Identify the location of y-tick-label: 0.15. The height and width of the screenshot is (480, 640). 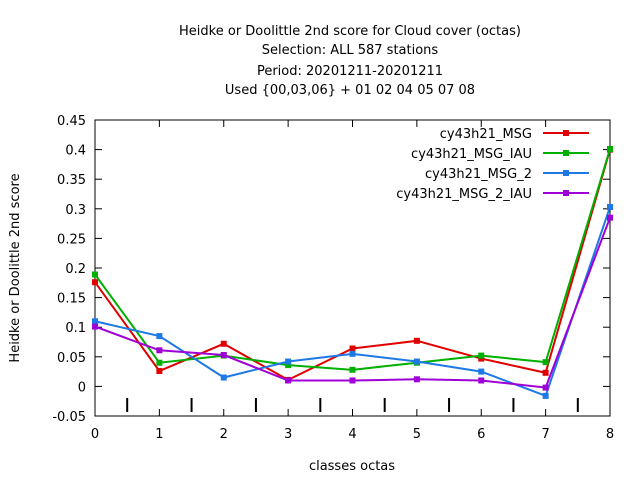
(71, 299).